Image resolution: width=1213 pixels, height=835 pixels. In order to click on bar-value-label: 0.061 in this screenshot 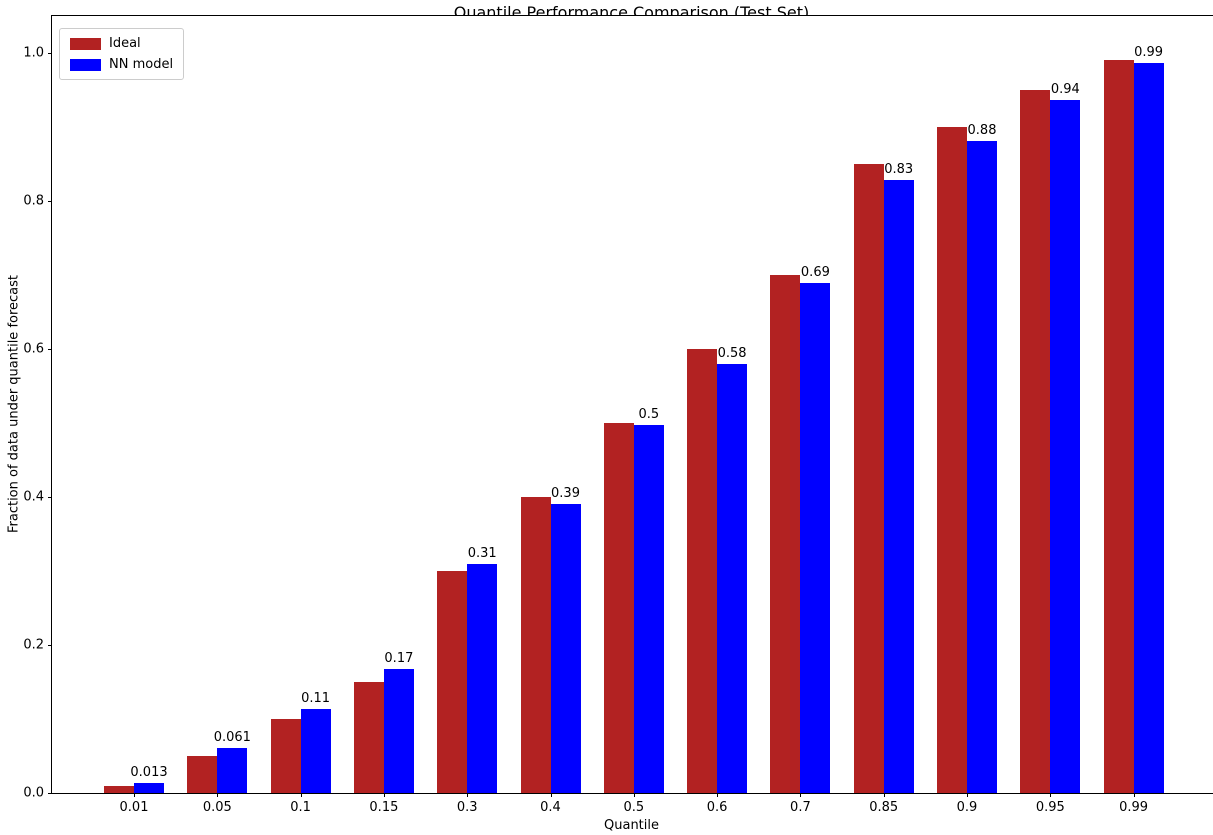, I will do `click(232, 737)`.